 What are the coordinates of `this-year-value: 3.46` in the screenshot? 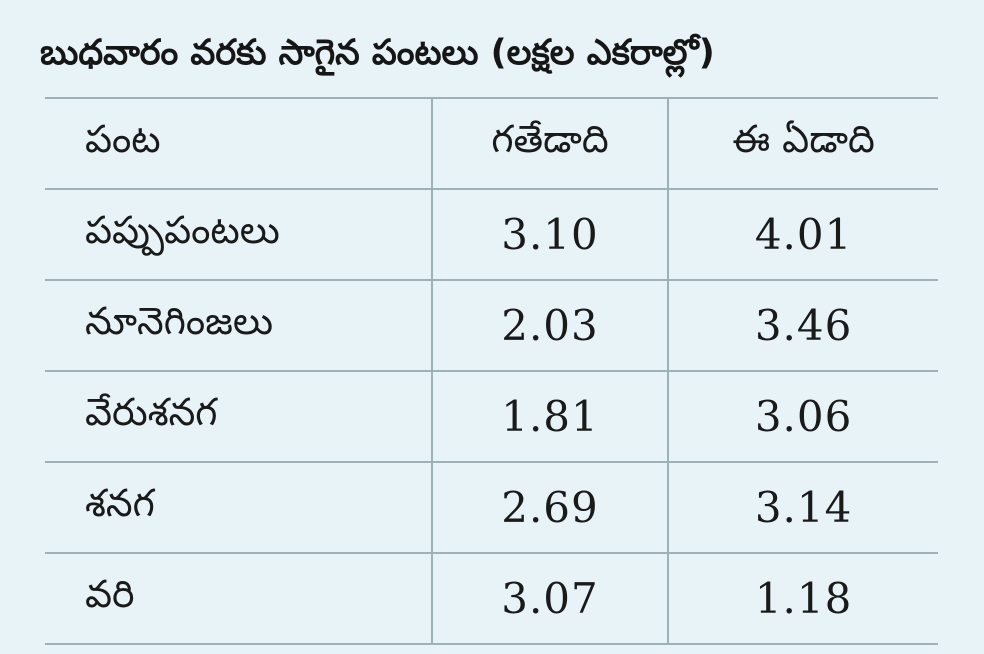 It's located at (803, 325).